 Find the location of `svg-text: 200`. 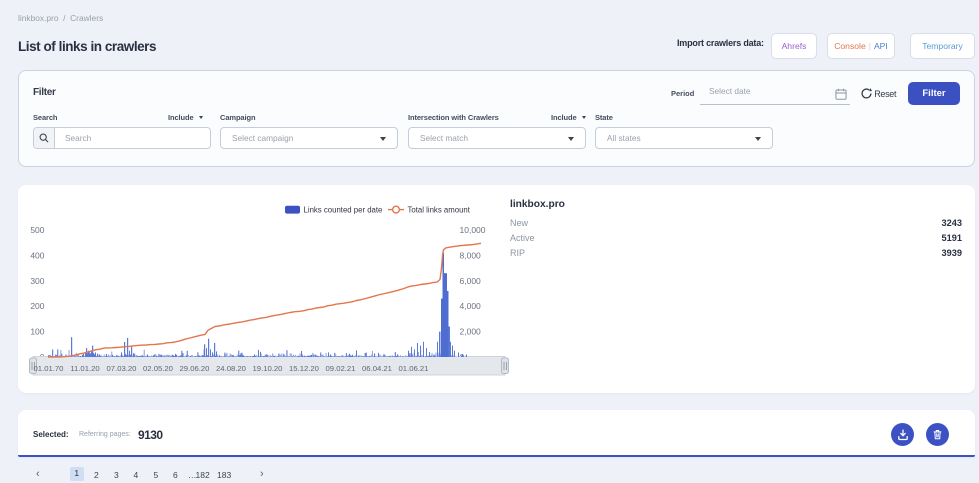

svg-text: 200 is located at coordinates (37, 306).